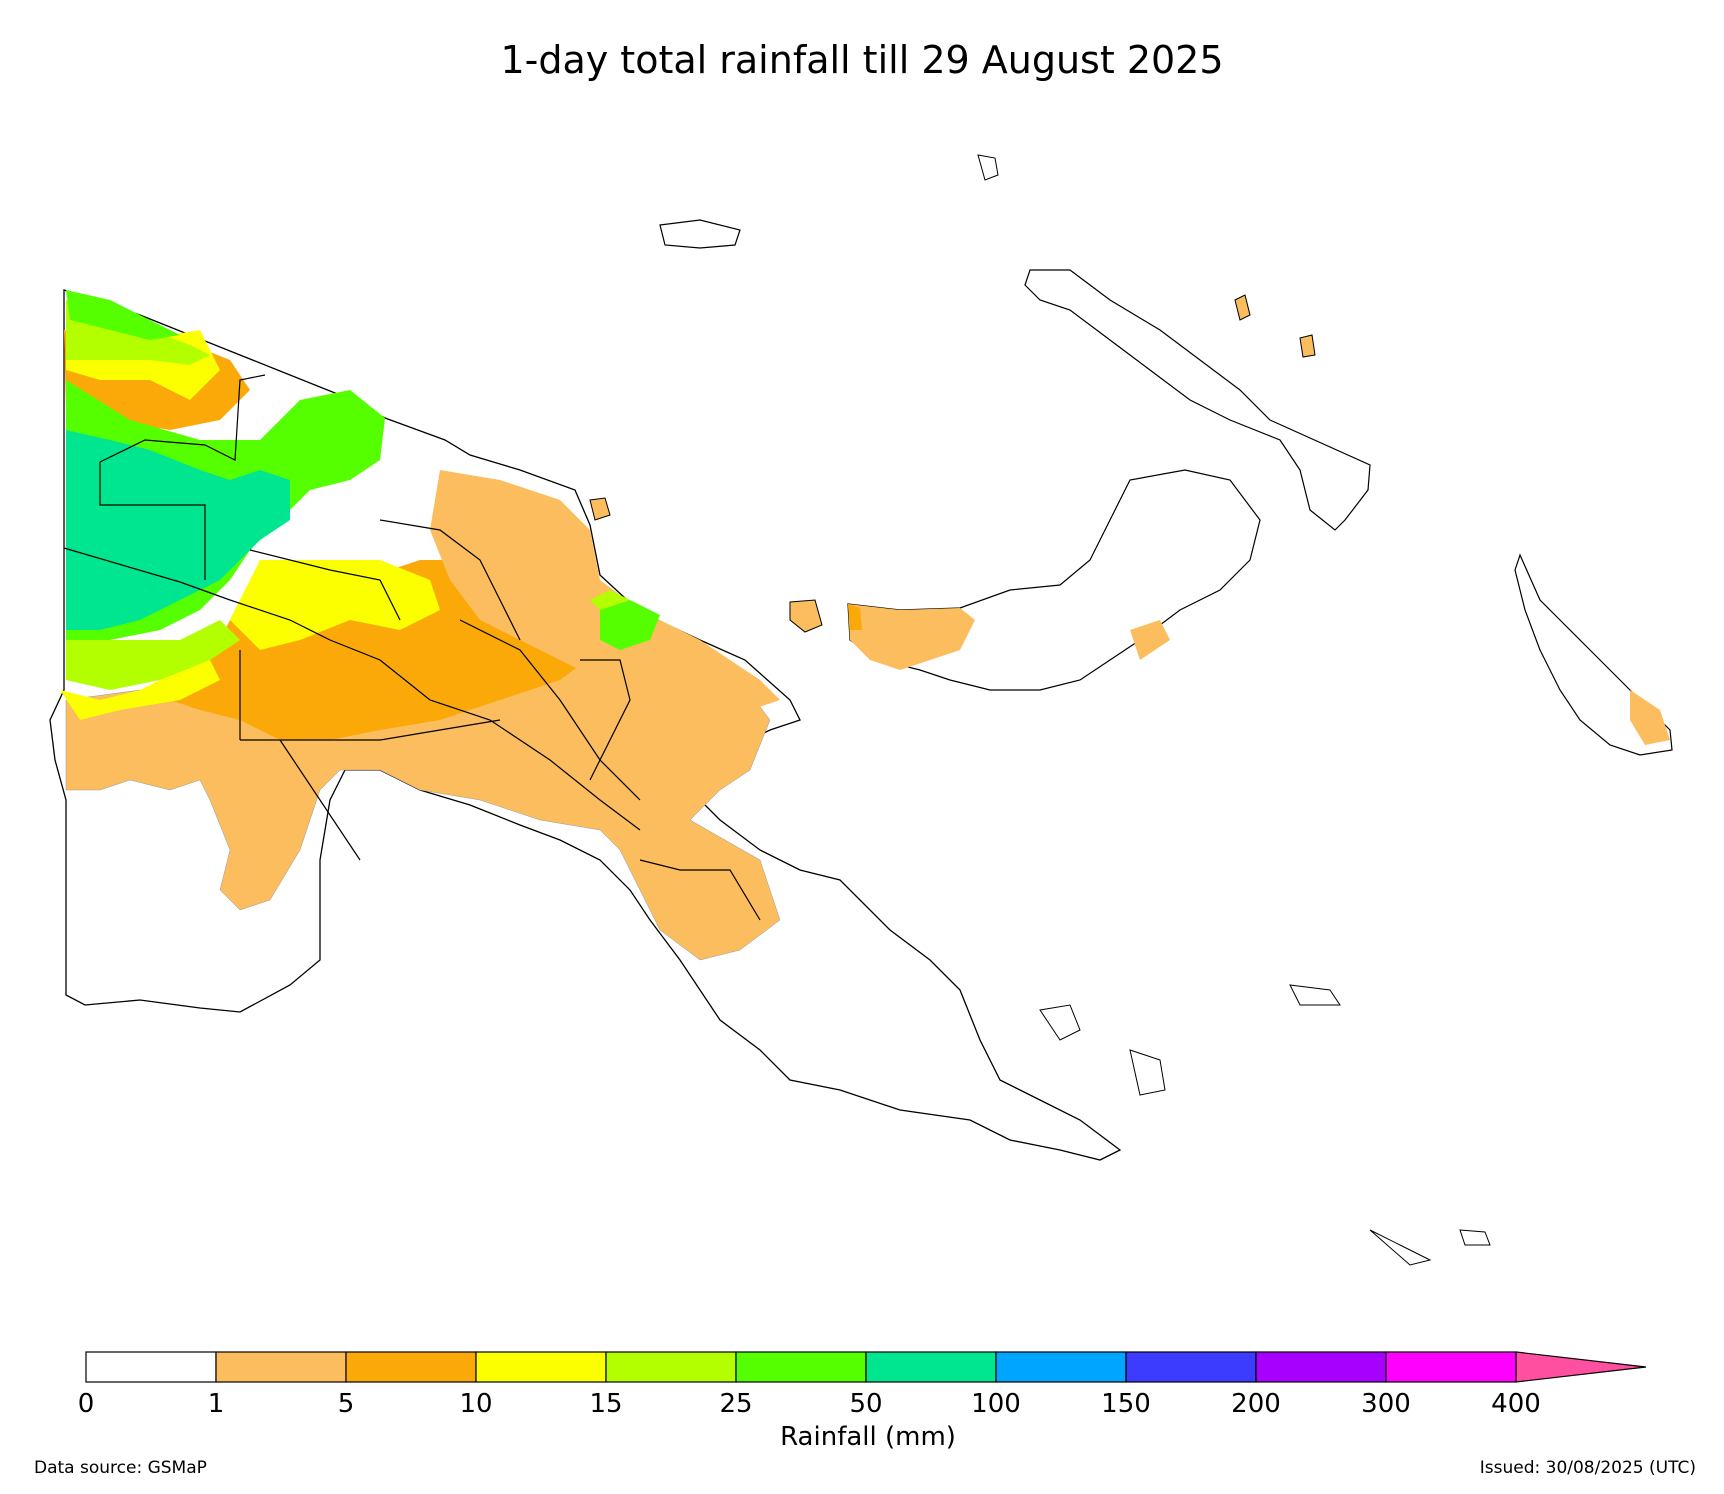 This screenshot has height=1494, width=1724. What do you see at coordinates (1400, 1247) in the screenshot?
I see `island-louisiade` at bounding box center [1400, 1247].